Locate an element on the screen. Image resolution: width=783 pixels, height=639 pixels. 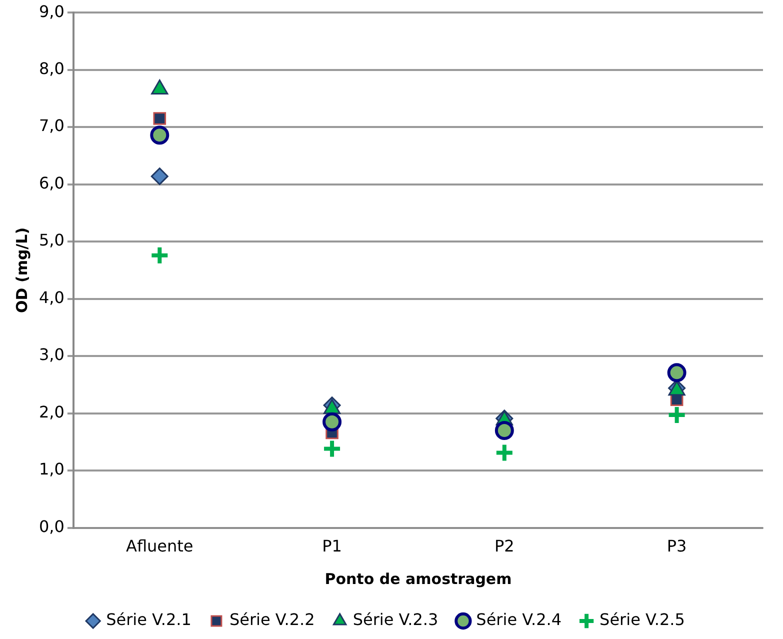
x-tick-label: P3 is located at coordinates (676, 546).